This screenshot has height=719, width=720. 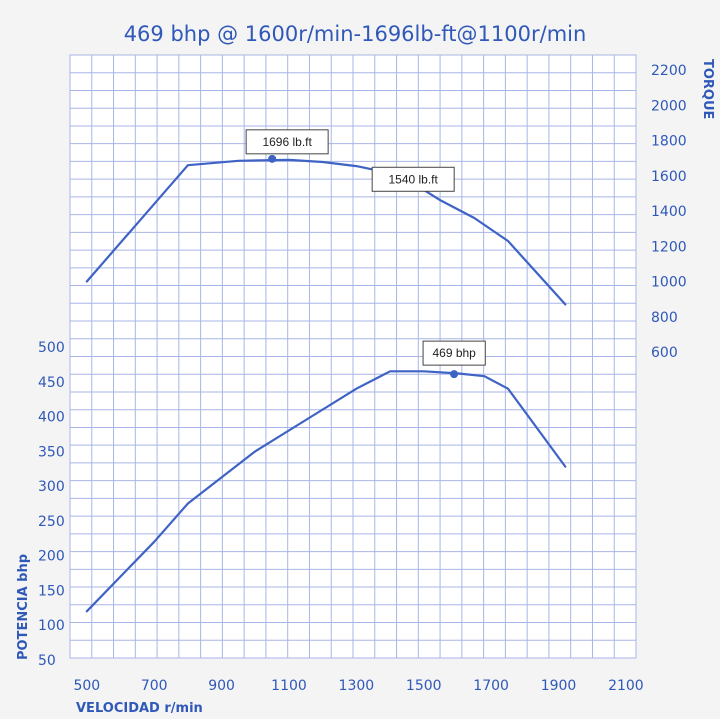 What do you see at coordinates (51, 557) in the screenshot?
I see `y-left-tick-label: 200` at bounding box center [51, 557].